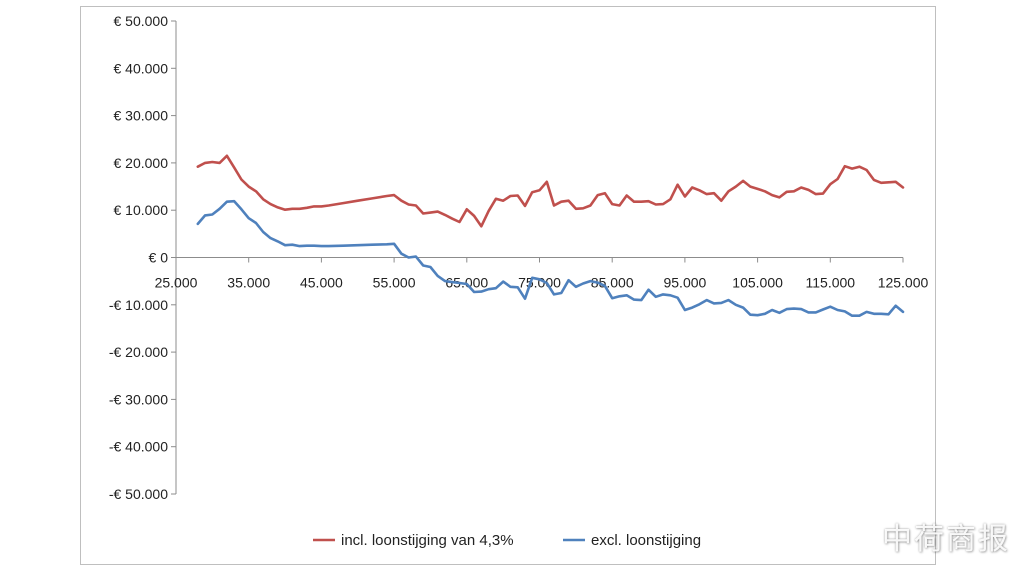 The height and width of the screenshot is (576, 1024). Describe the element at coordinates (321, 283) in the screenshot. I see `x-tick-label: 45.000` at that location.